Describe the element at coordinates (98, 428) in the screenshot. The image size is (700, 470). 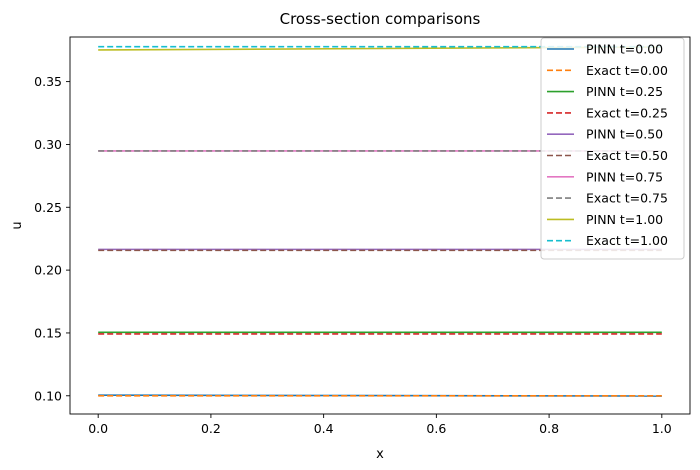
I see `x-tick-label: 0.0` at that location.